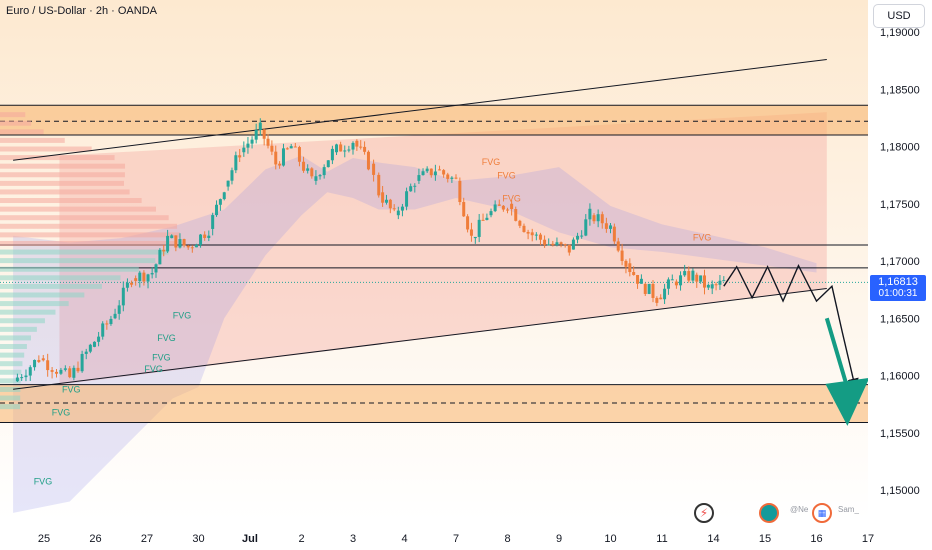  I want to click on resistance-zone, so click(434, 120).